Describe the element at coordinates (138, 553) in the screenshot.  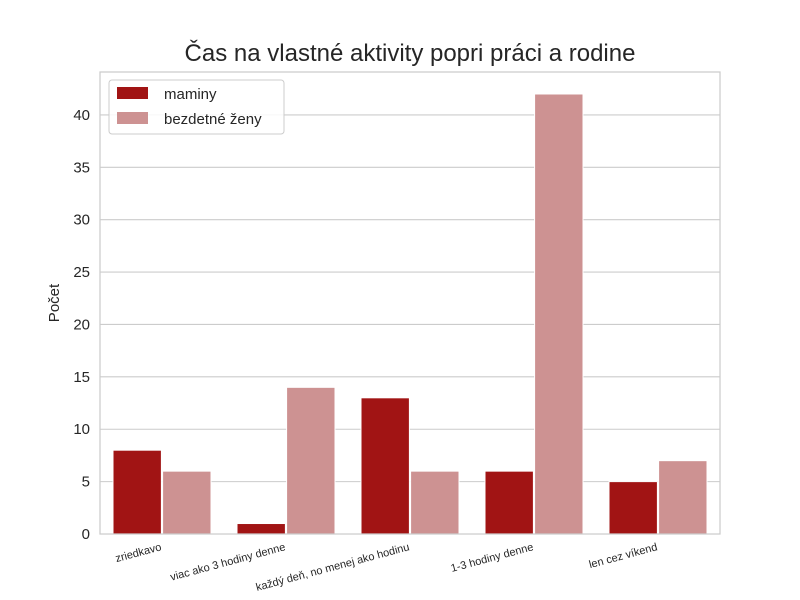
I see `x-tick-label-0: zriedkavo` at that location.